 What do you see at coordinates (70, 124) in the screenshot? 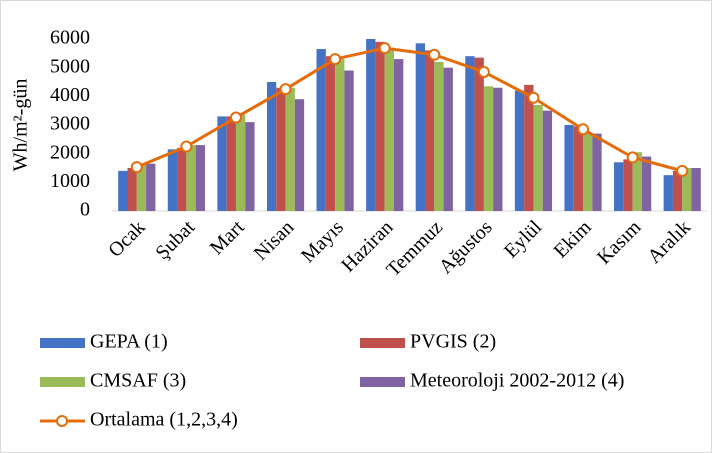
I see `y-tick-label: 3000` at bounding box center [70, 124].